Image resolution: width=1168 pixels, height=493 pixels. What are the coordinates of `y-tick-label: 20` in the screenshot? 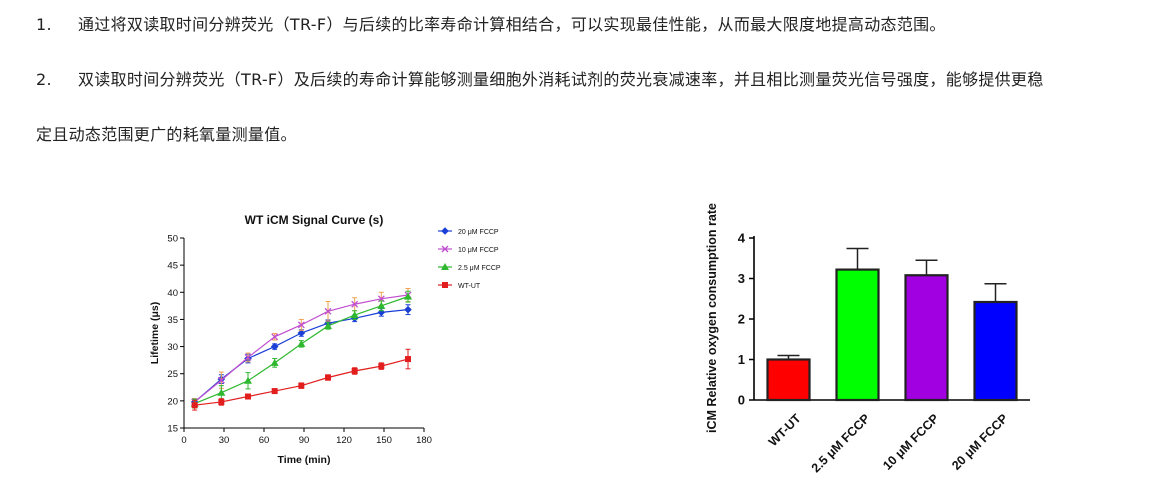 It's located at (172, 401).